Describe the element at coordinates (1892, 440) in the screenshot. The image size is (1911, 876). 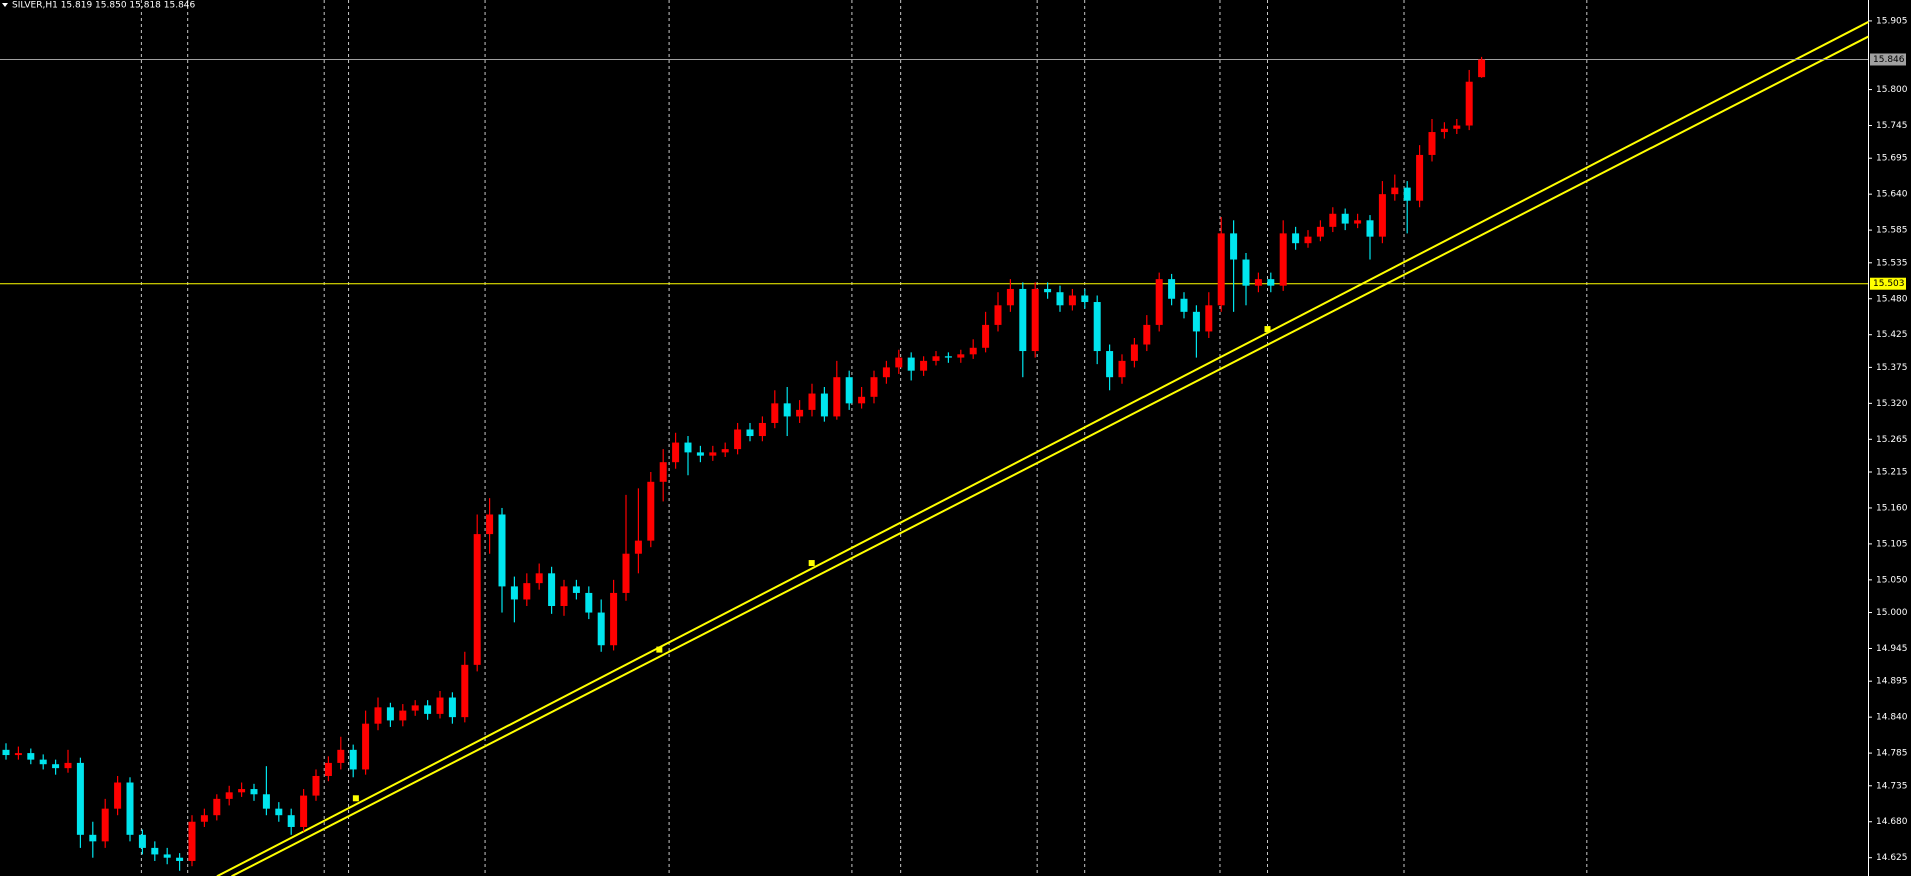
I see `y-tick-label: 15.265` at that location.